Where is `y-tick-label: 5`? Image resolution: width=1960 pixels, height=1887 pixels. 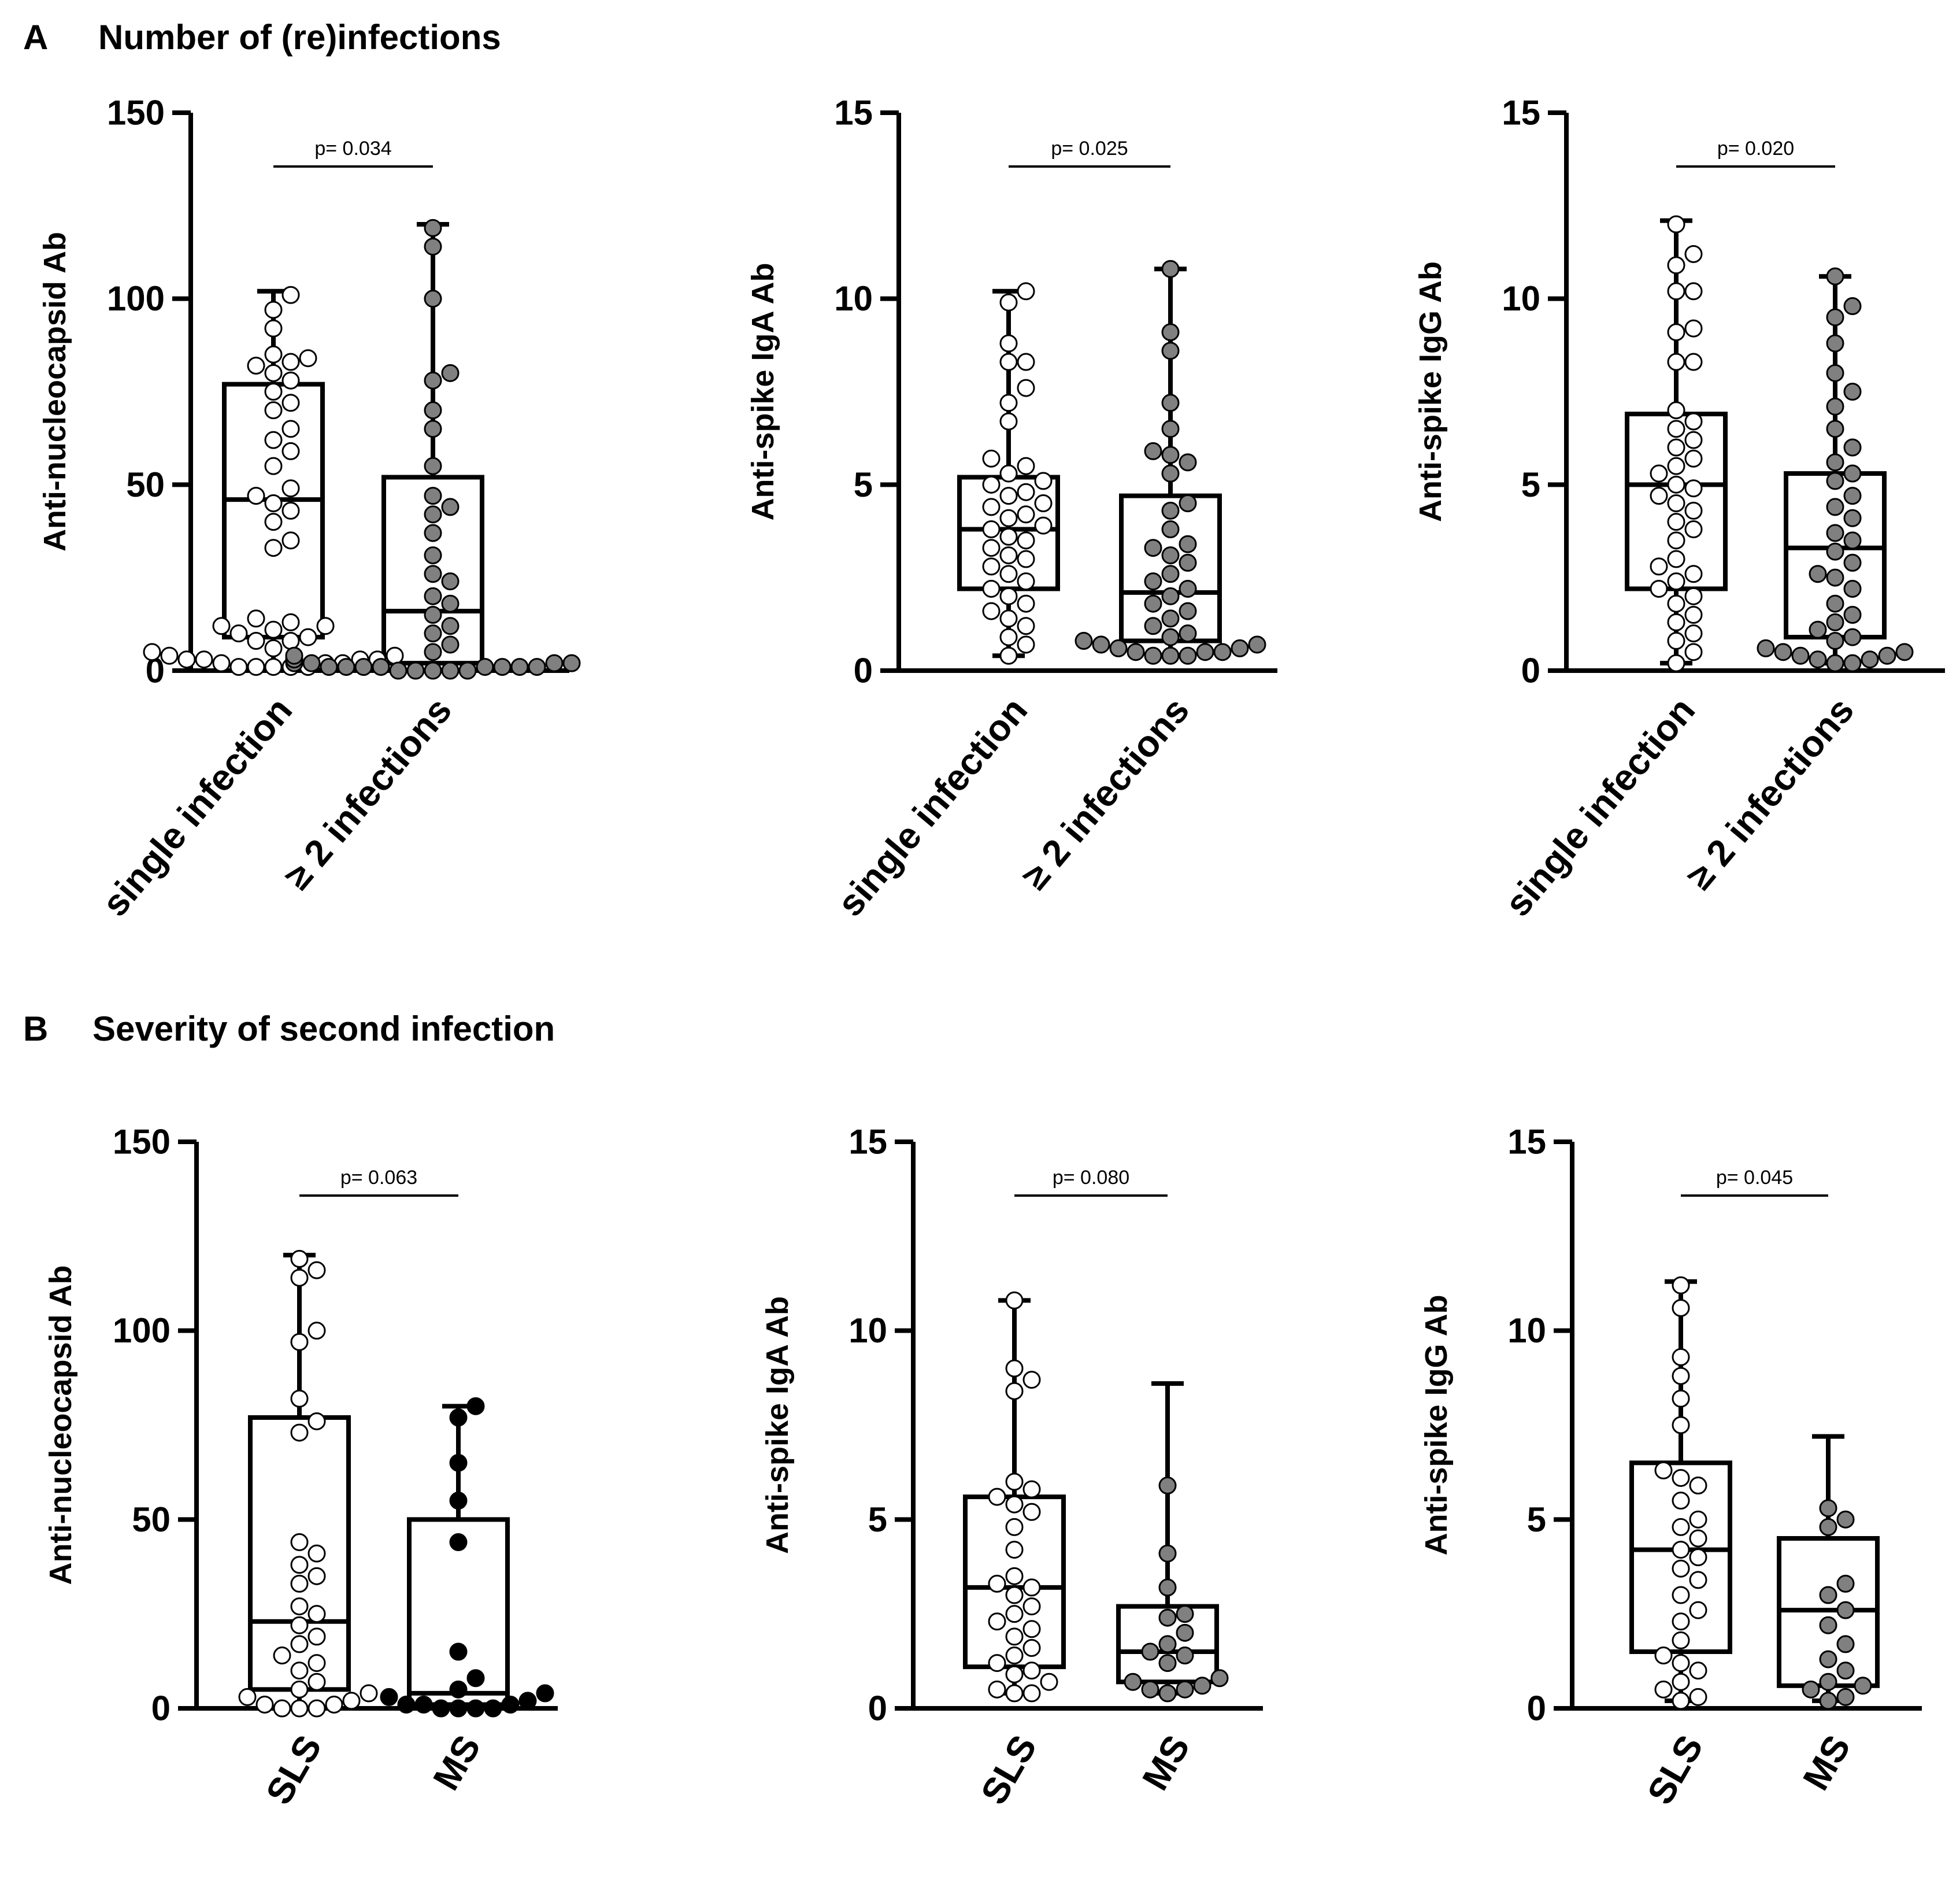
y-tick-label: 5 is located at coordinates (1530, 484).